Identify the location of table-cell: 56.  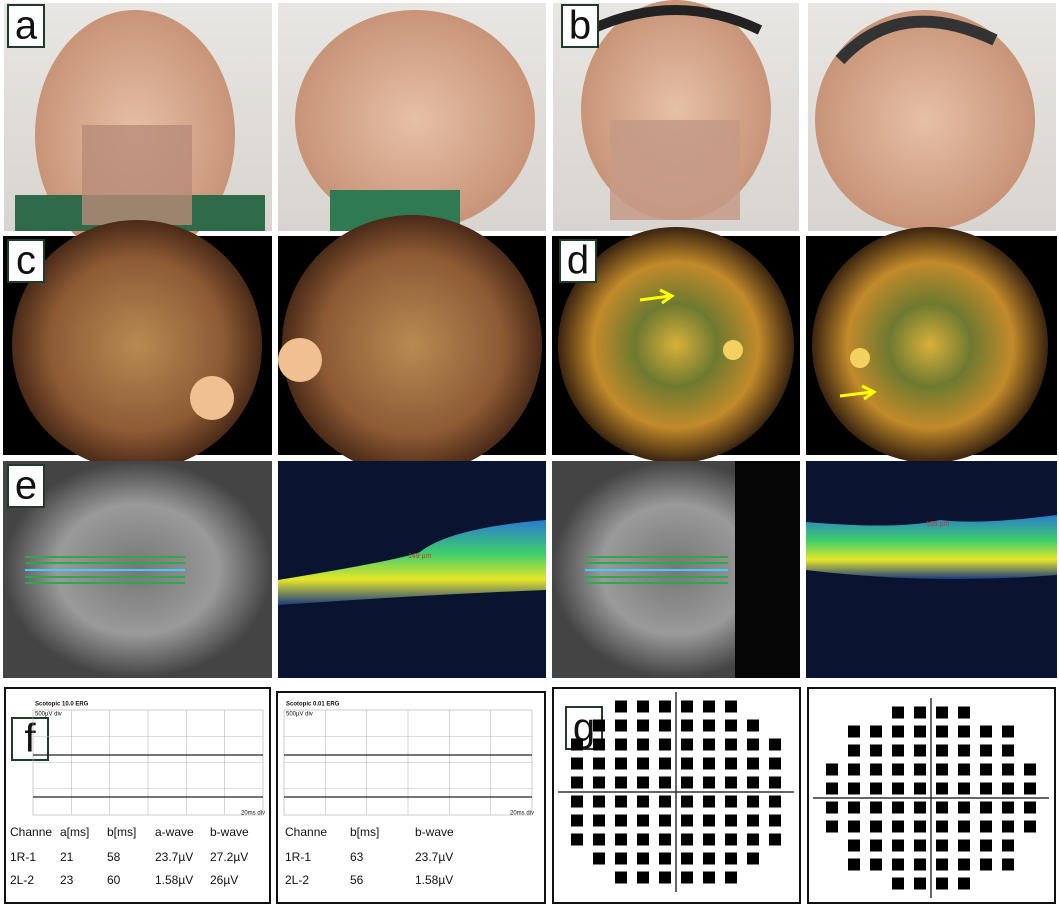
(357, 880).